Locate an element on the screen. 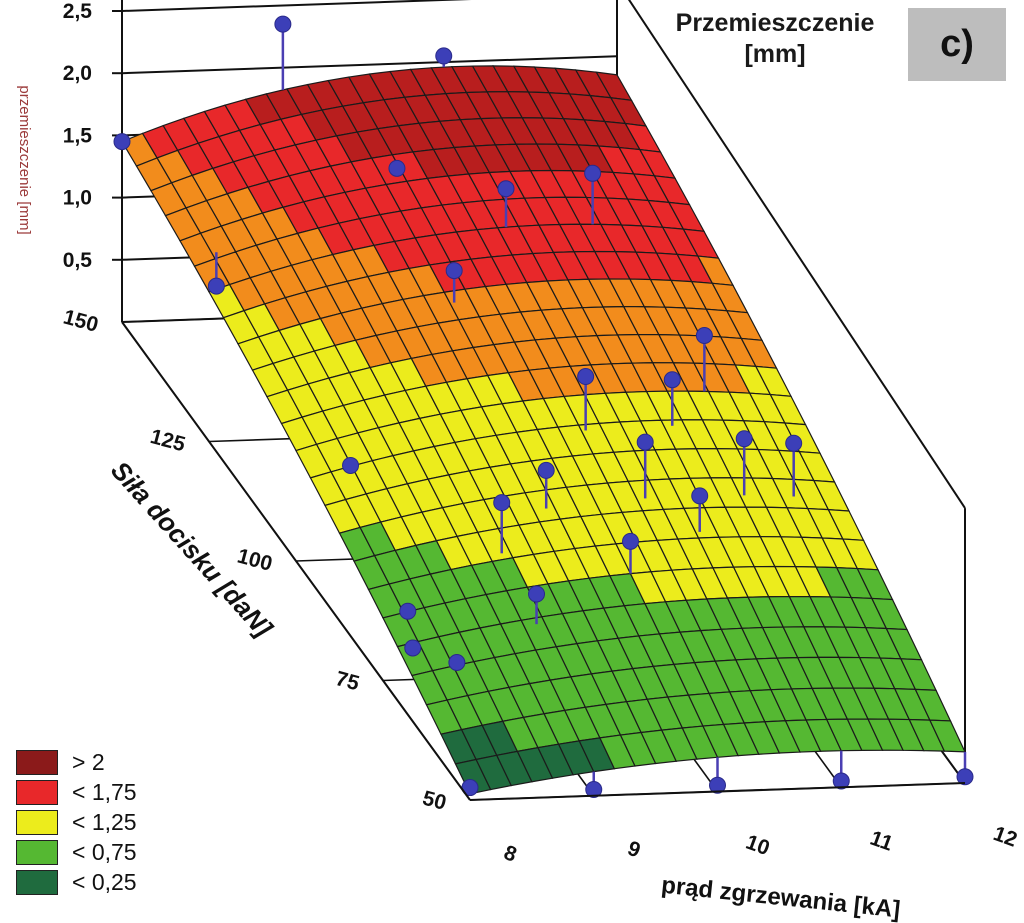 The height and width of the screenshot is (923, 1024). x-tick-label: 8 is located at coordinates (510, 854).